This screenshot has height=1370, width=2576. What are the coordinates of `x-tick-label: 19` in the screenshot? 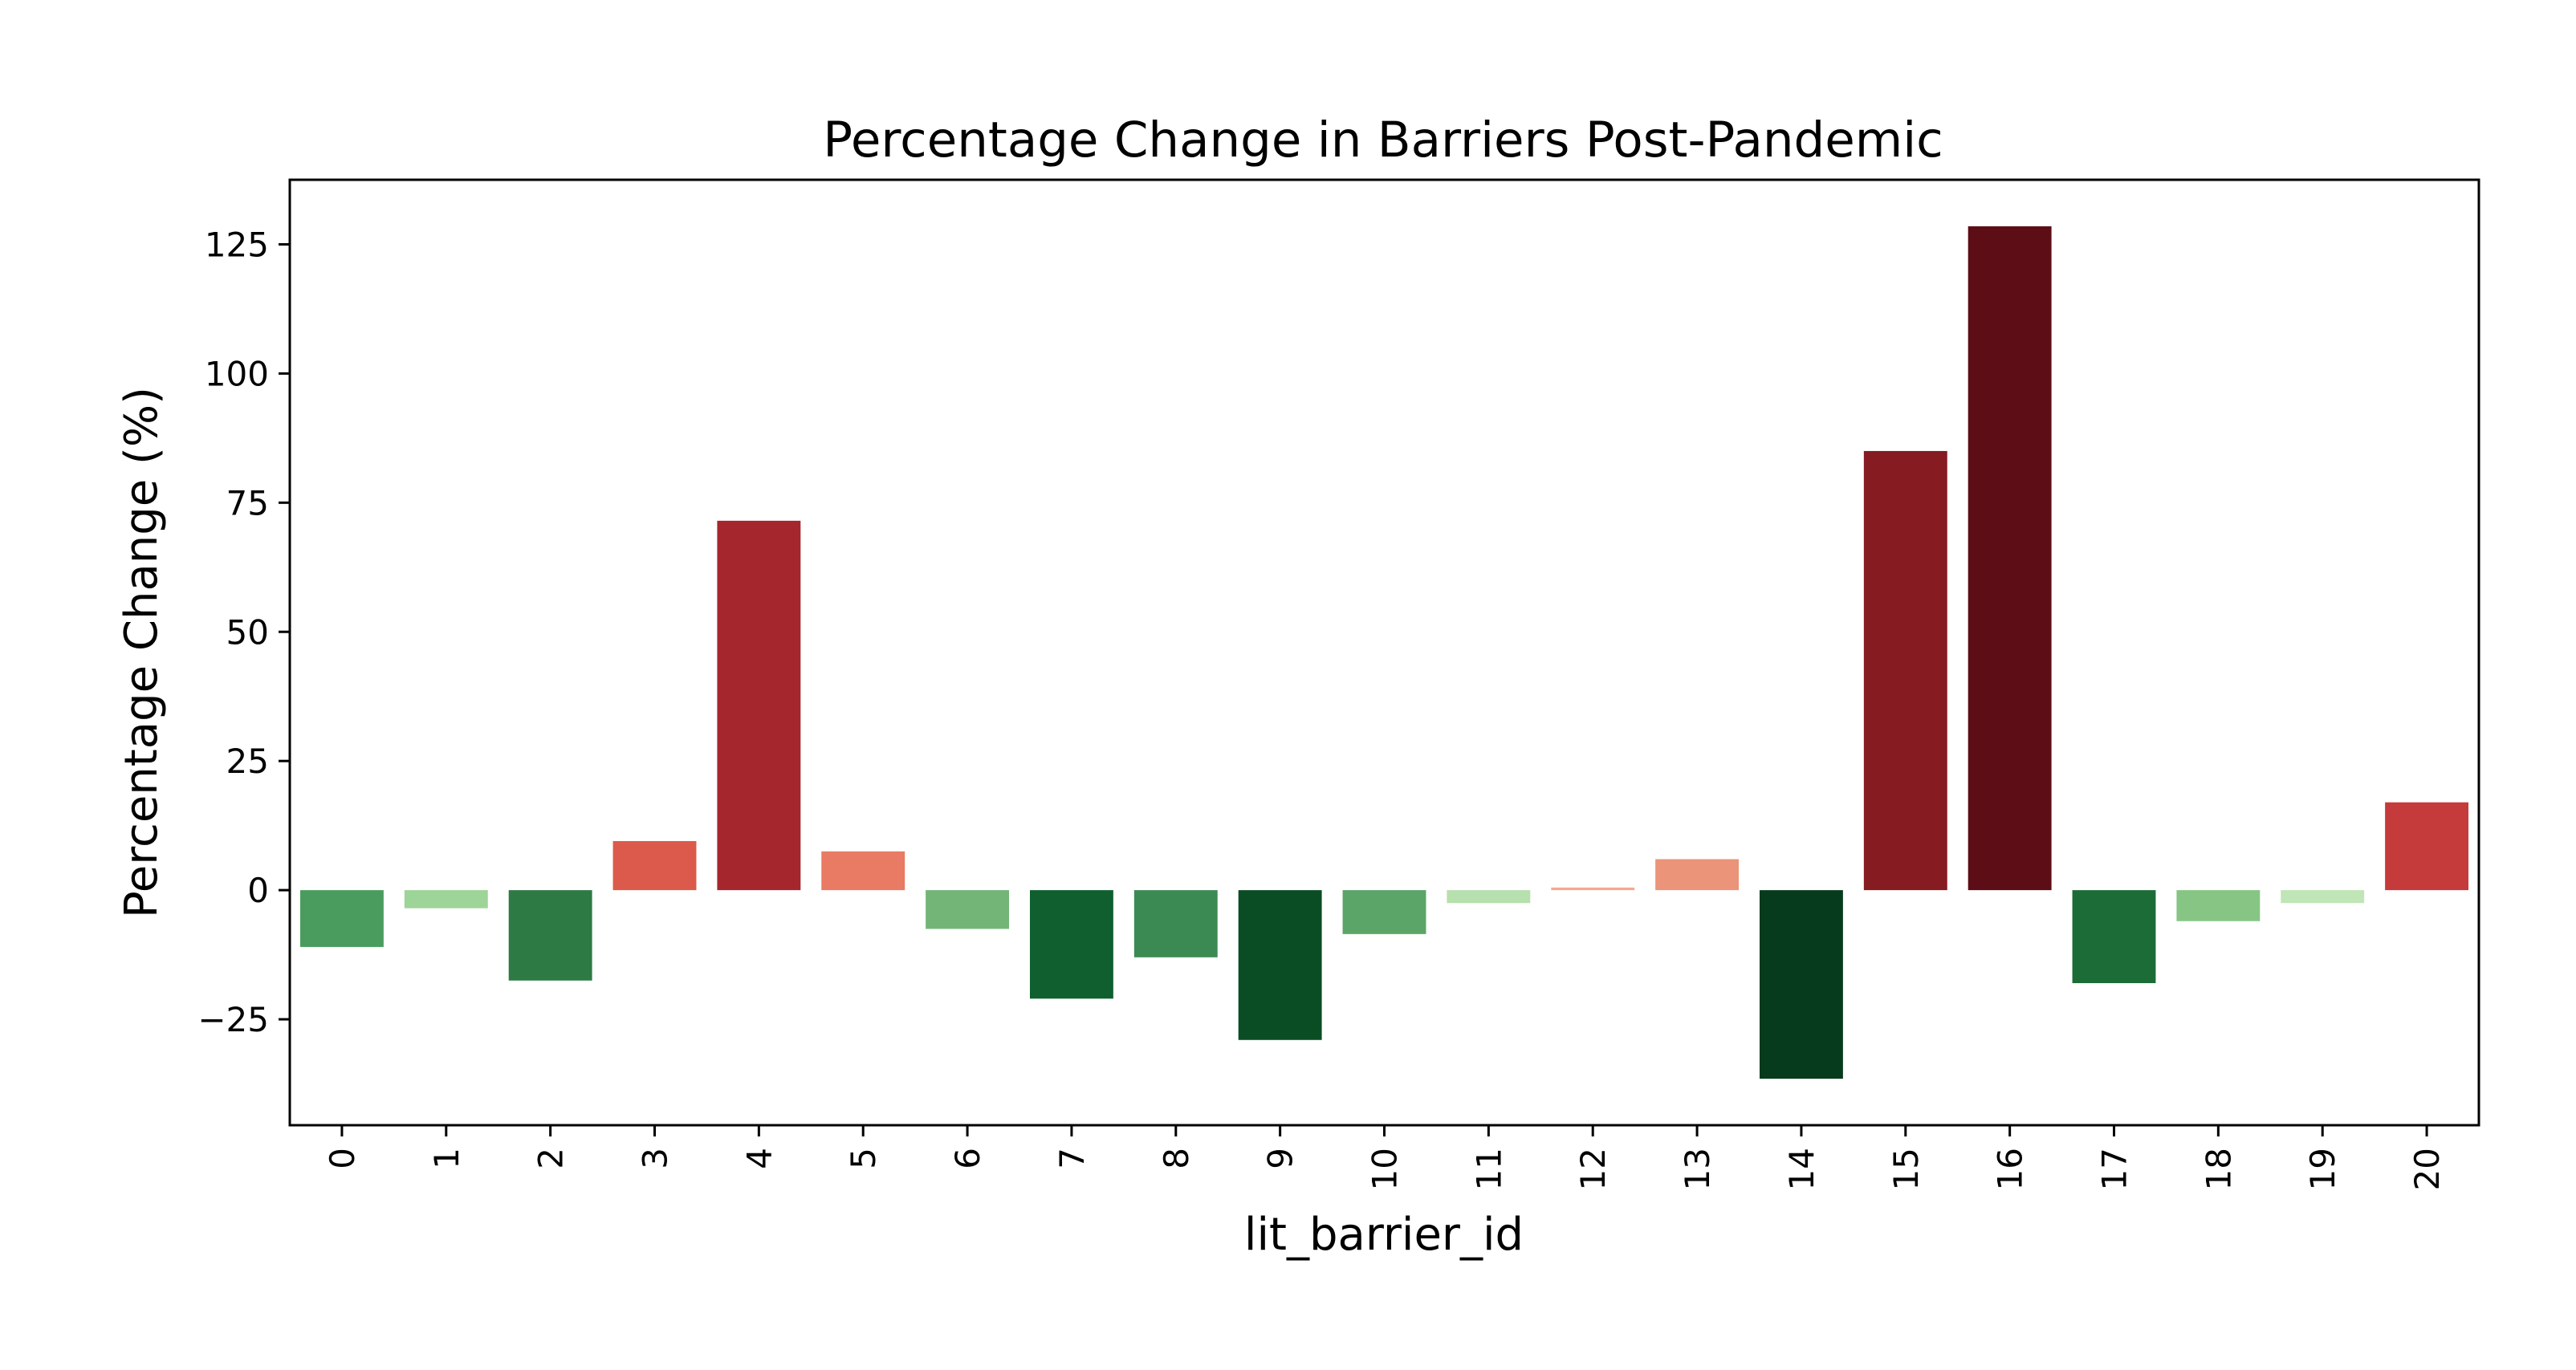 It's located at (2322, 1169).